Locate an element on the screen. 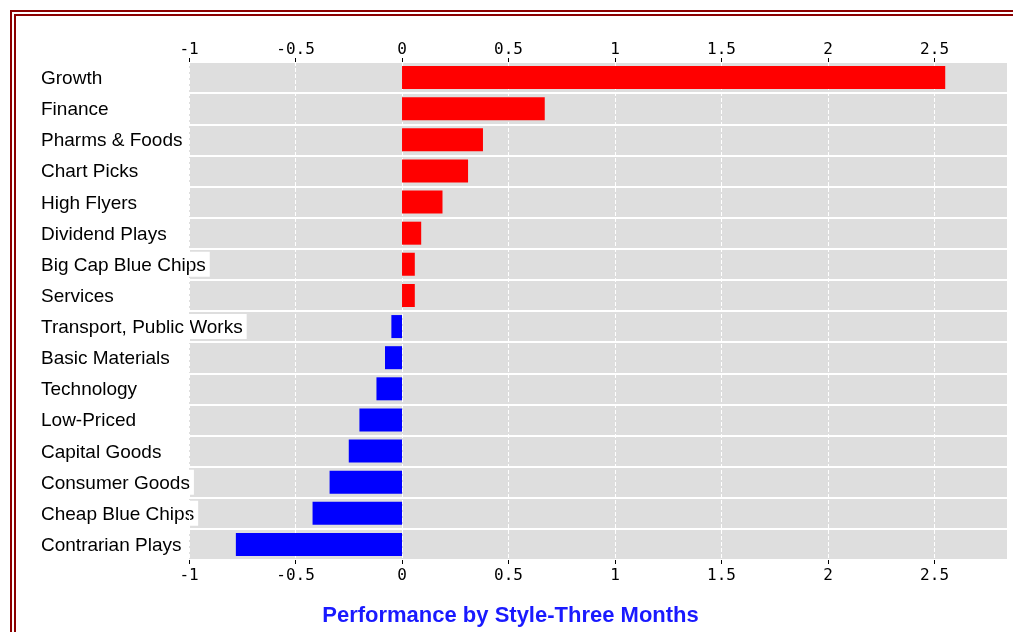 The image size is (1021, 640). y-tick-label: Transport, Public Works is located at coordinates (142, 327).